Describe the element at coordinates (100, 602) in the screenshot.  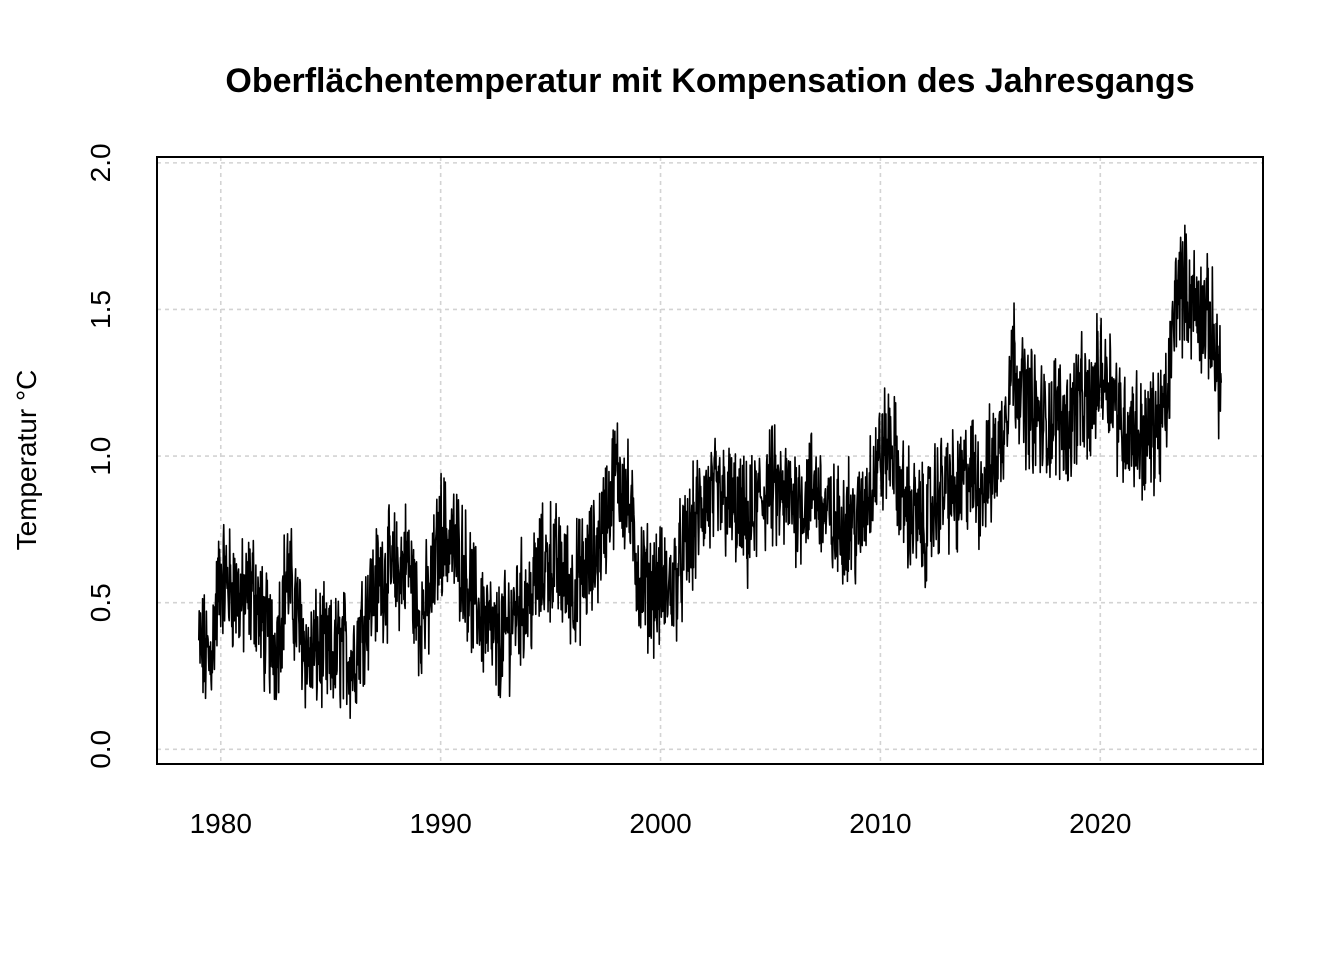
I see `y-tick-label: 0.5` at that location.